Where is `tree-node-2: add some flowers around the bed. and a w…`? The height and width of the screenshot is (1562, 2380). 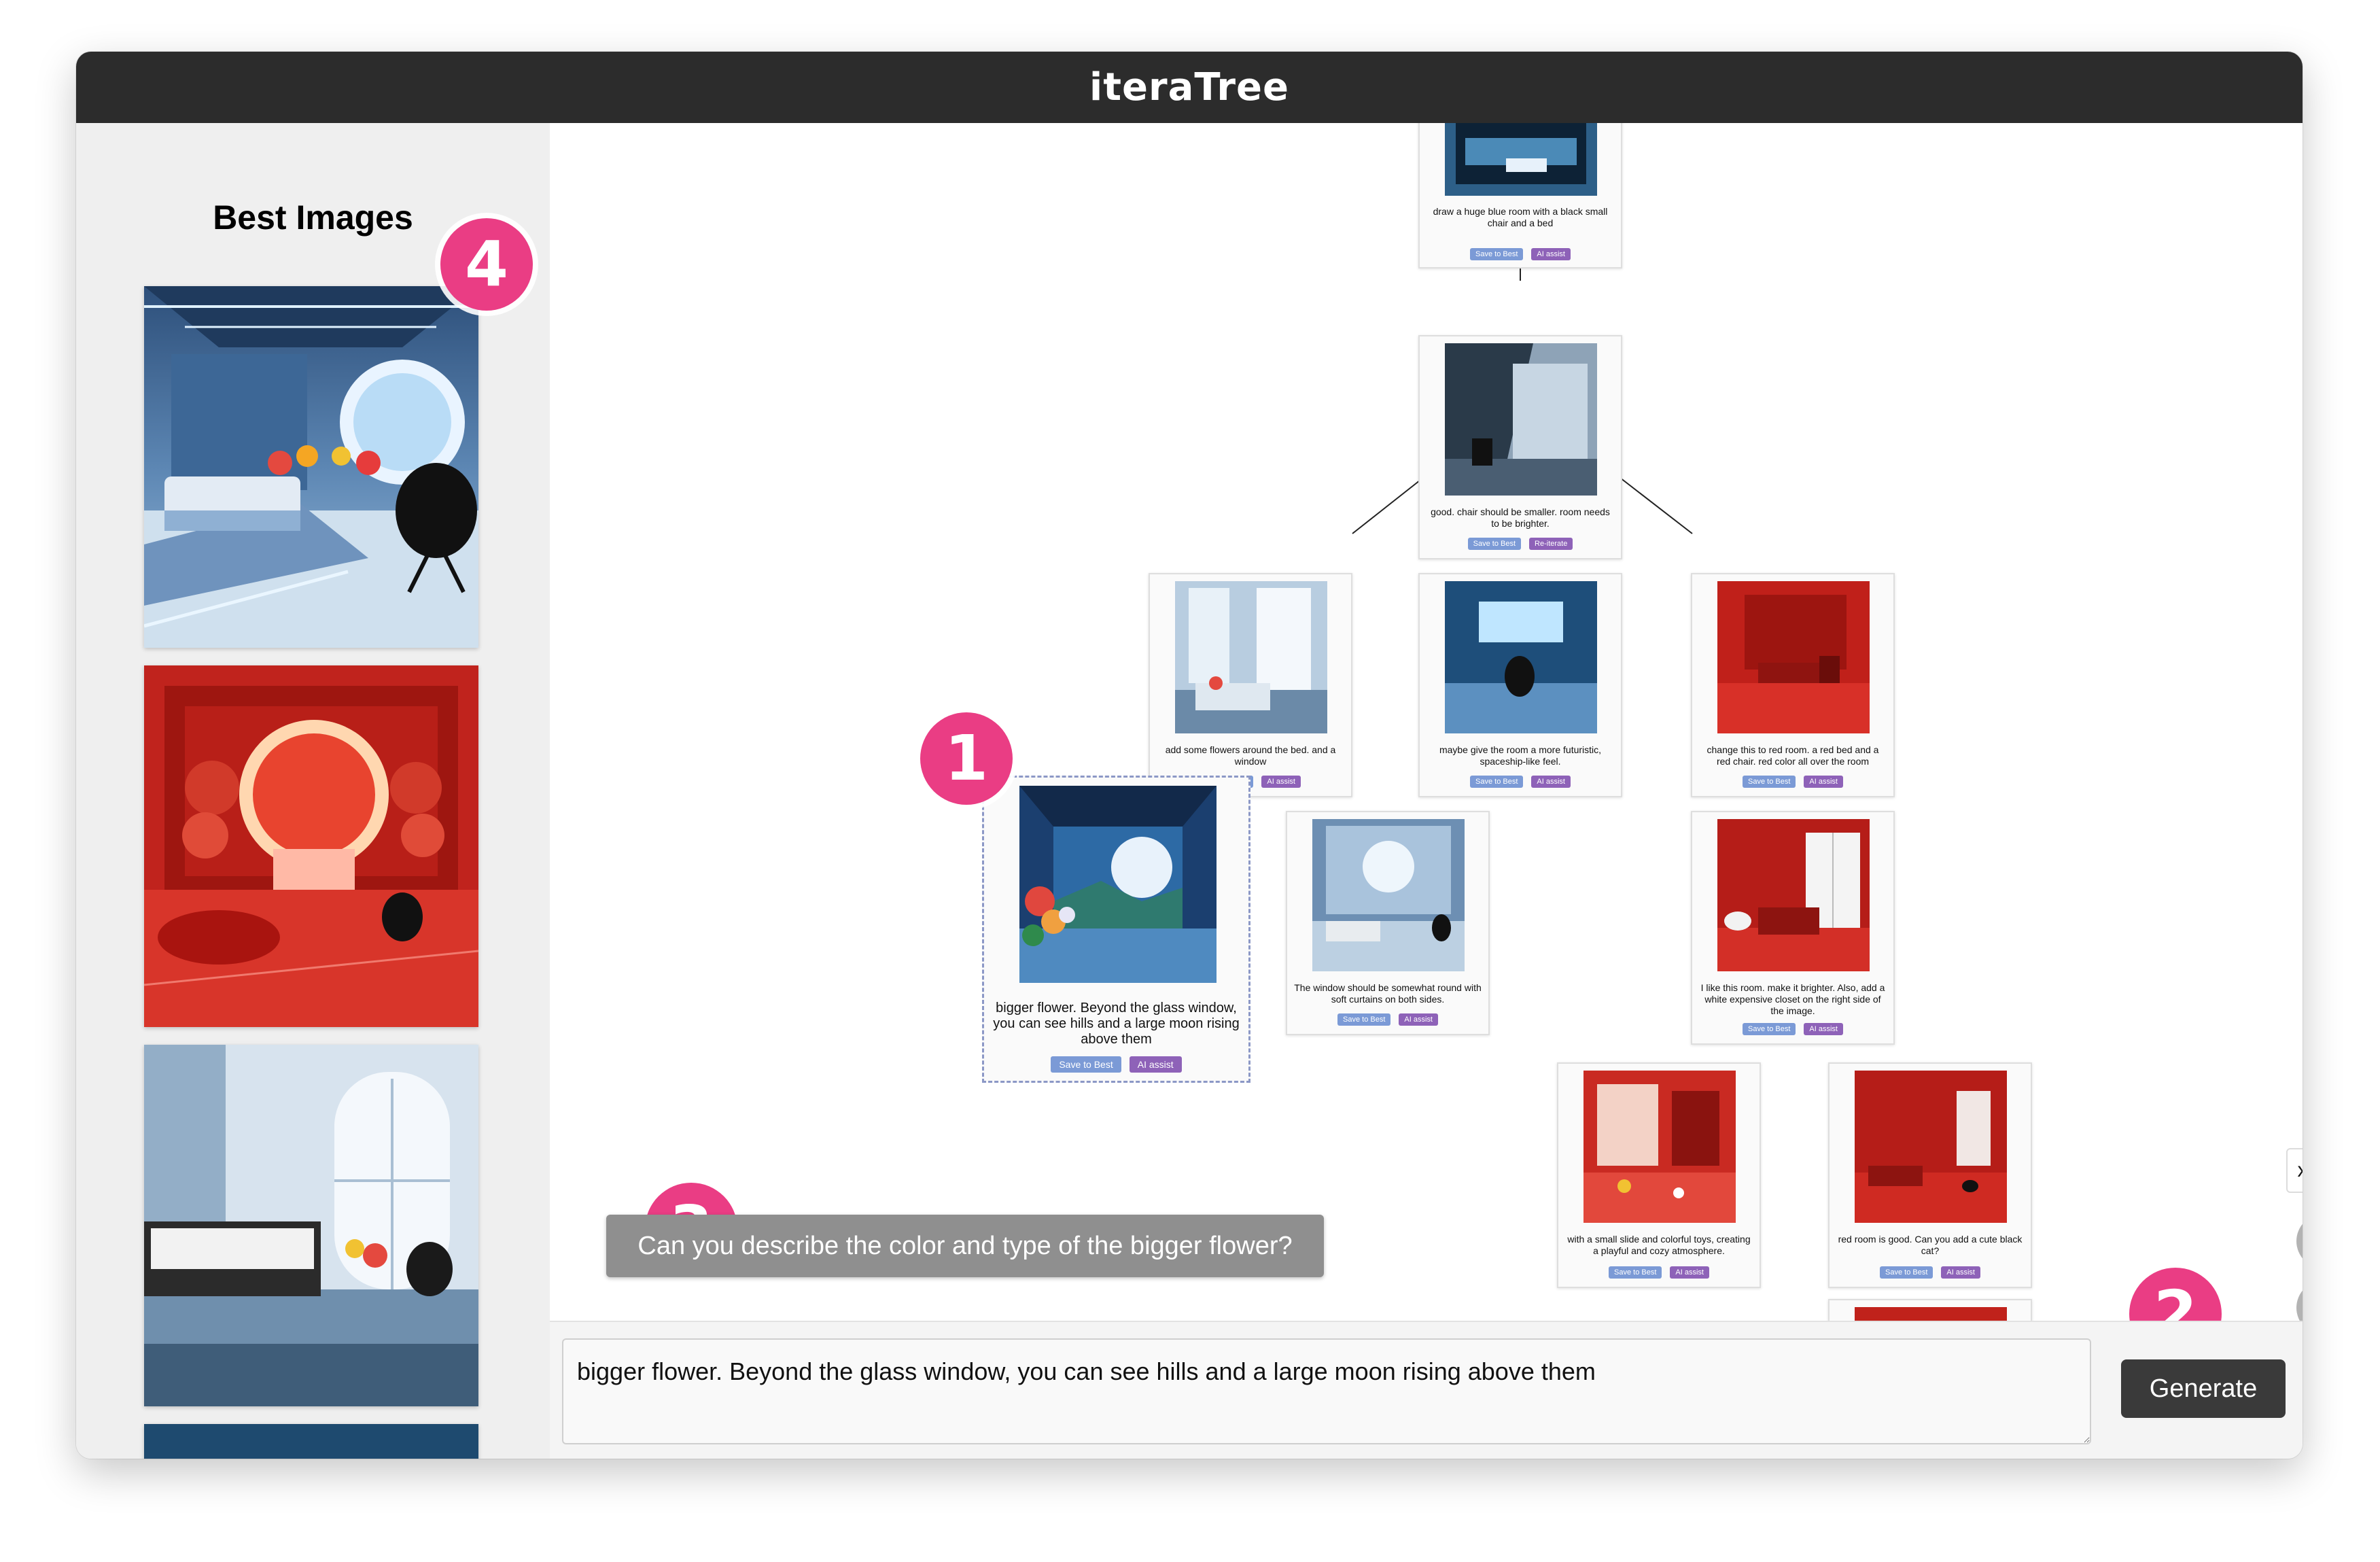 tree-node-2: add some flowers around the bed. and a w… is located at coordinates (1251, 685).